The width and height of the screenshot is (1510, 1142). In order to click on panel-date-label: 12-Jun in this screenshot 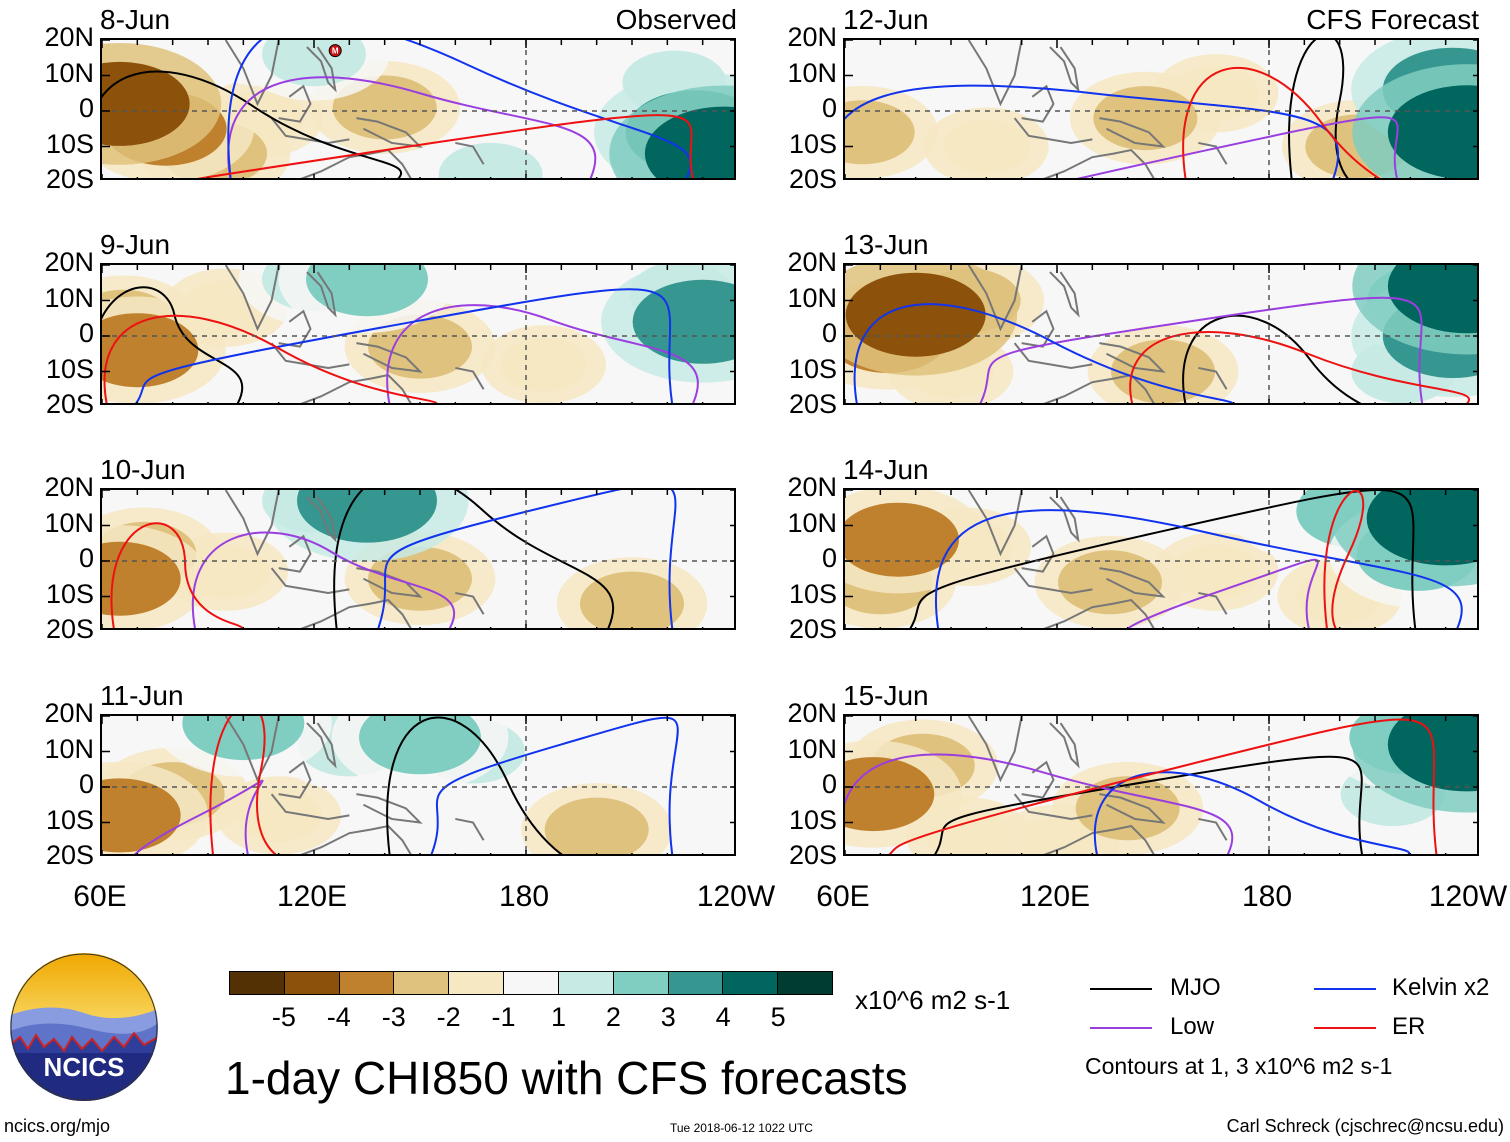, I will do `click(886, 19)`.